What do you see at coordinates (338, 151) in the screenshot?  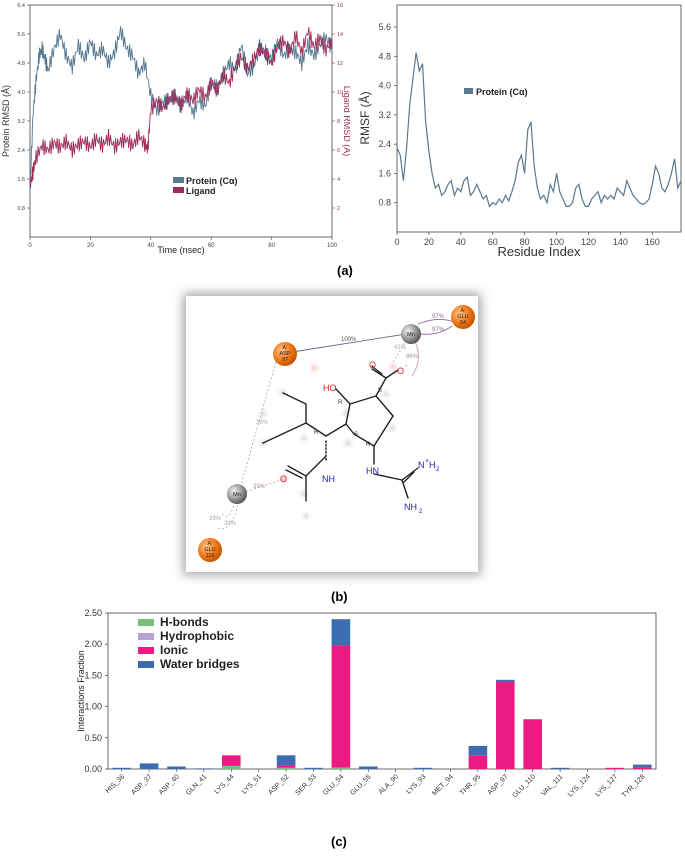 I see `rmsd-y2-tick-label: 6` at bounding box center [338, 151].